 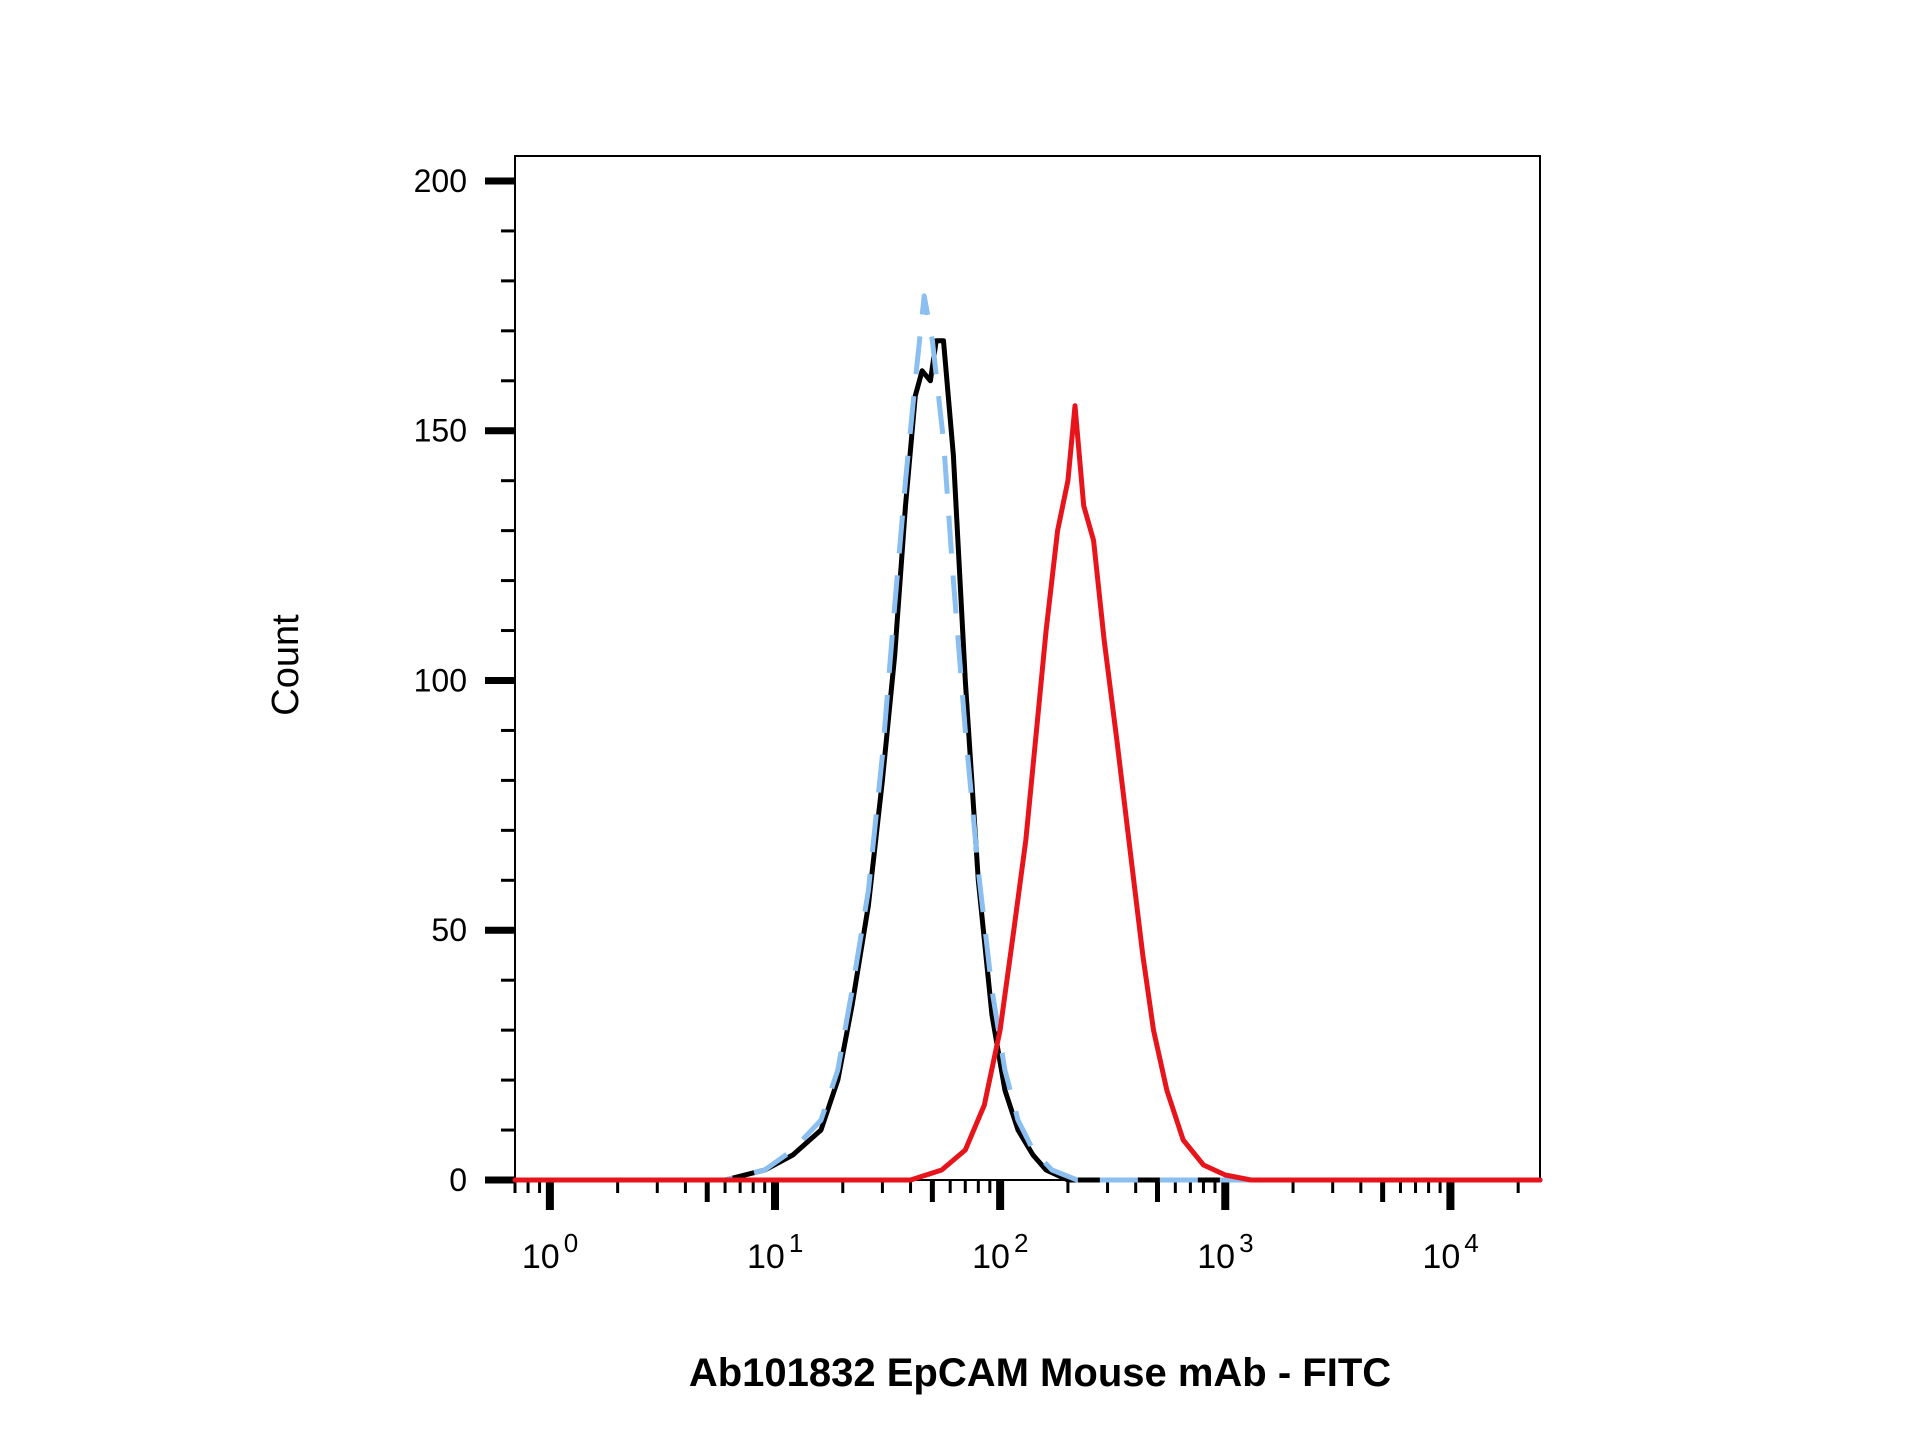 I want to click on x-tick-label: 10 4, so click(x=1450, y=1252).